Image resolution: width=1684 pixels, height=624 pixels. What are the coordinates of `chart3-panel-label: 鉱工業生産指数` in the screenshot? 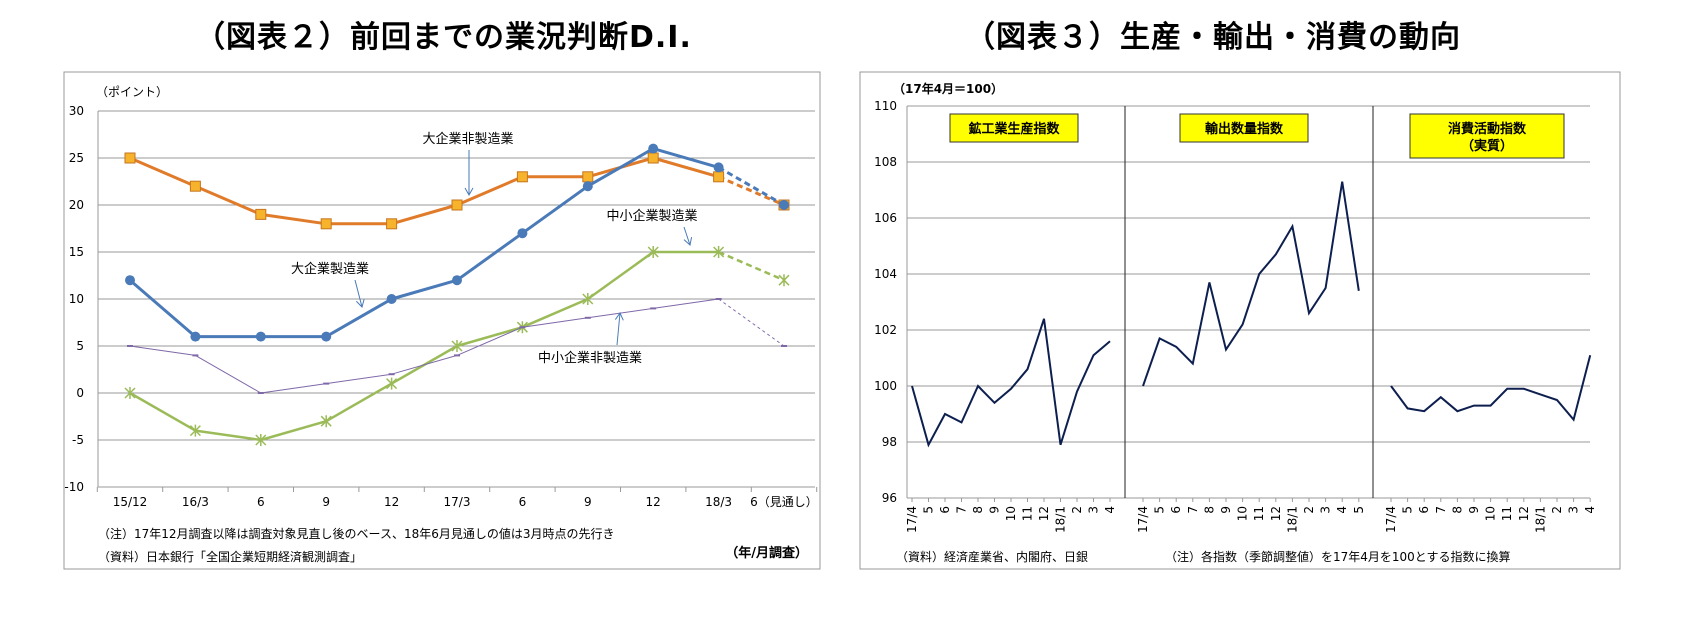 It's located at (1014, 129).